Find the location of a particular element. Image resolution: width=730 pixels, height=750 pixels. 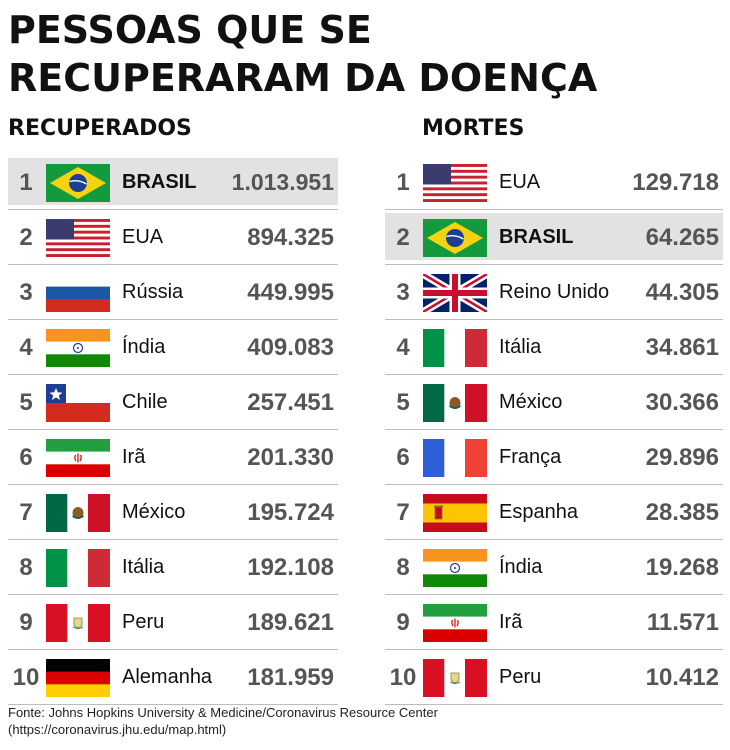

count-value: 192.108 is located at coordinates (290, 567).